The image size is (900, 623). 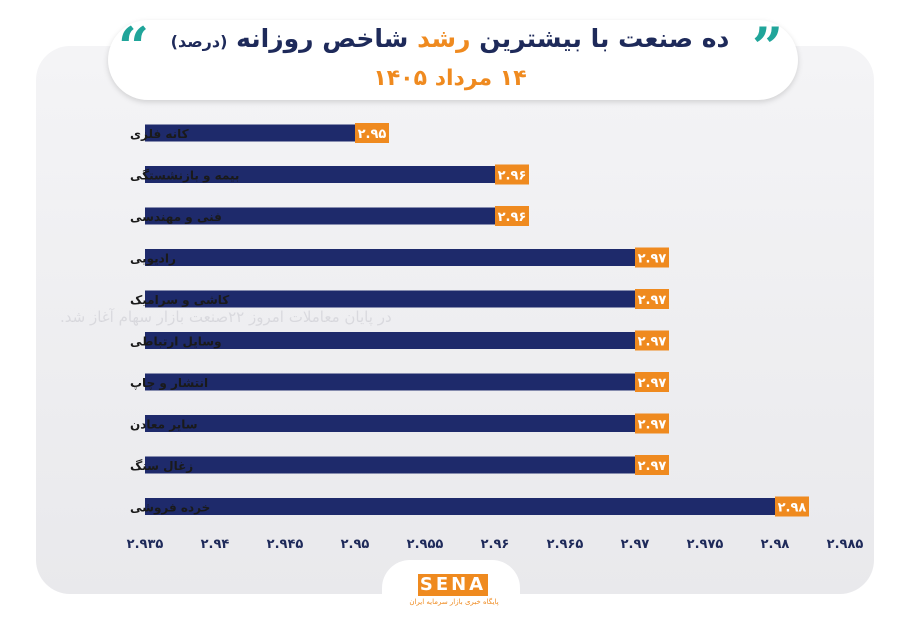 I want to click on x-tick-label: ۲.۹۵, so click(x=355, y=544).